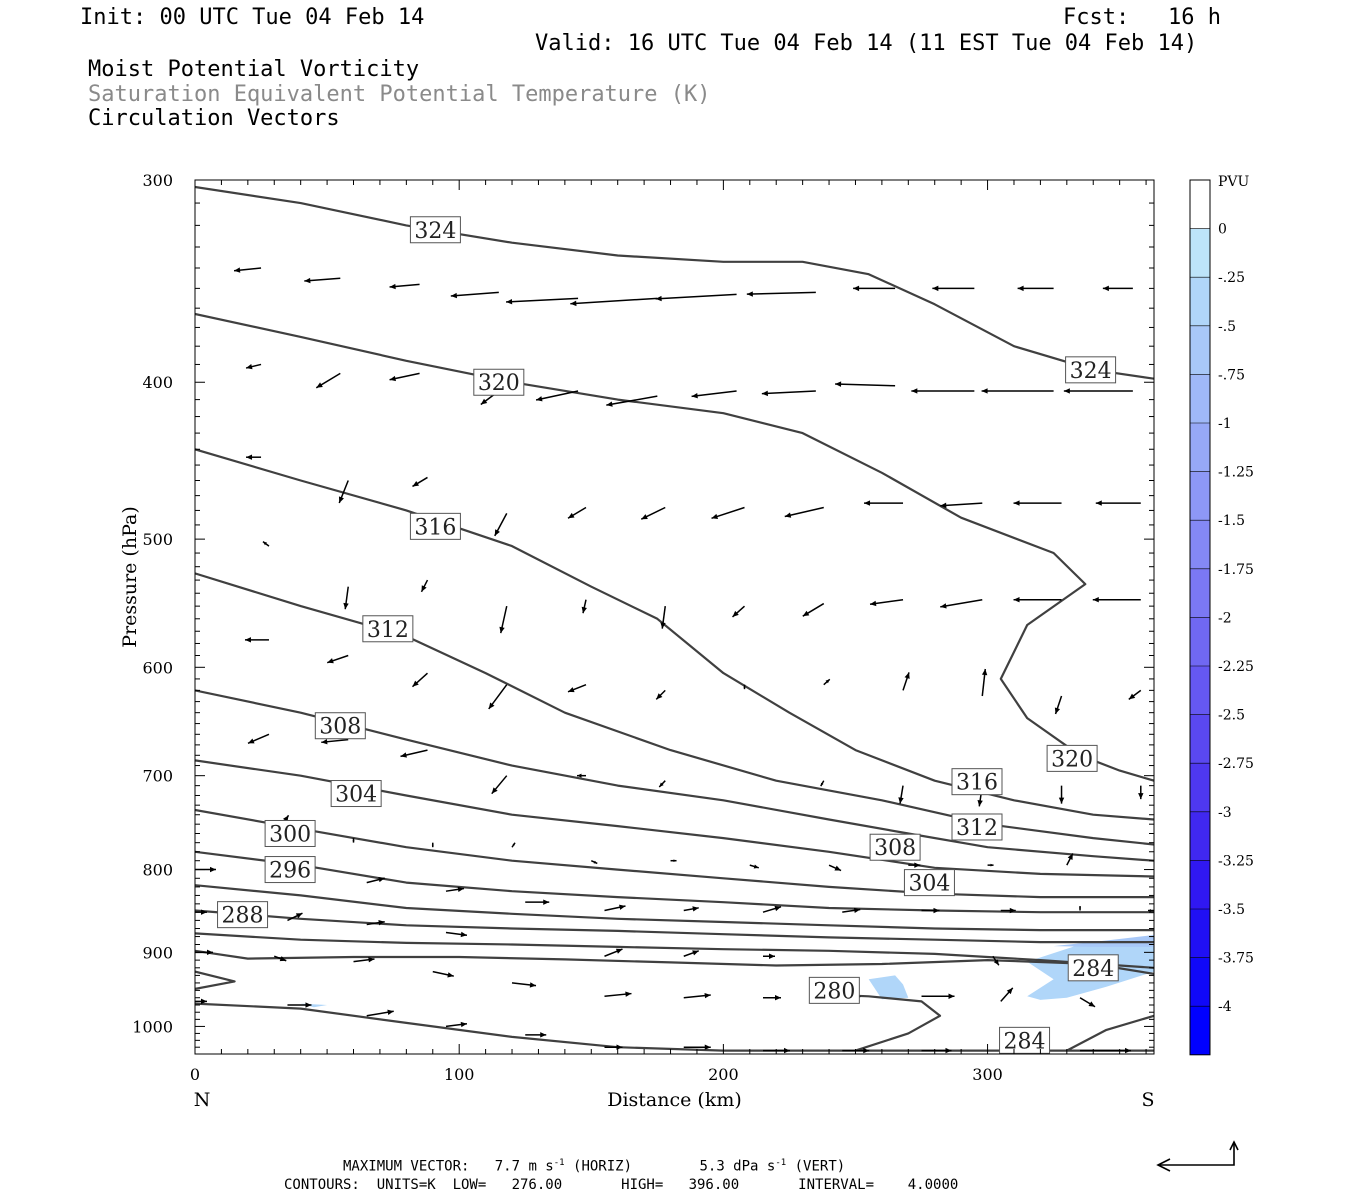 This screenshot has height=1200, width=1350. What do you see at coordinates (929, 884) in the screenshot?
I see `contour-label: 304` at bounding box center [929, 884].